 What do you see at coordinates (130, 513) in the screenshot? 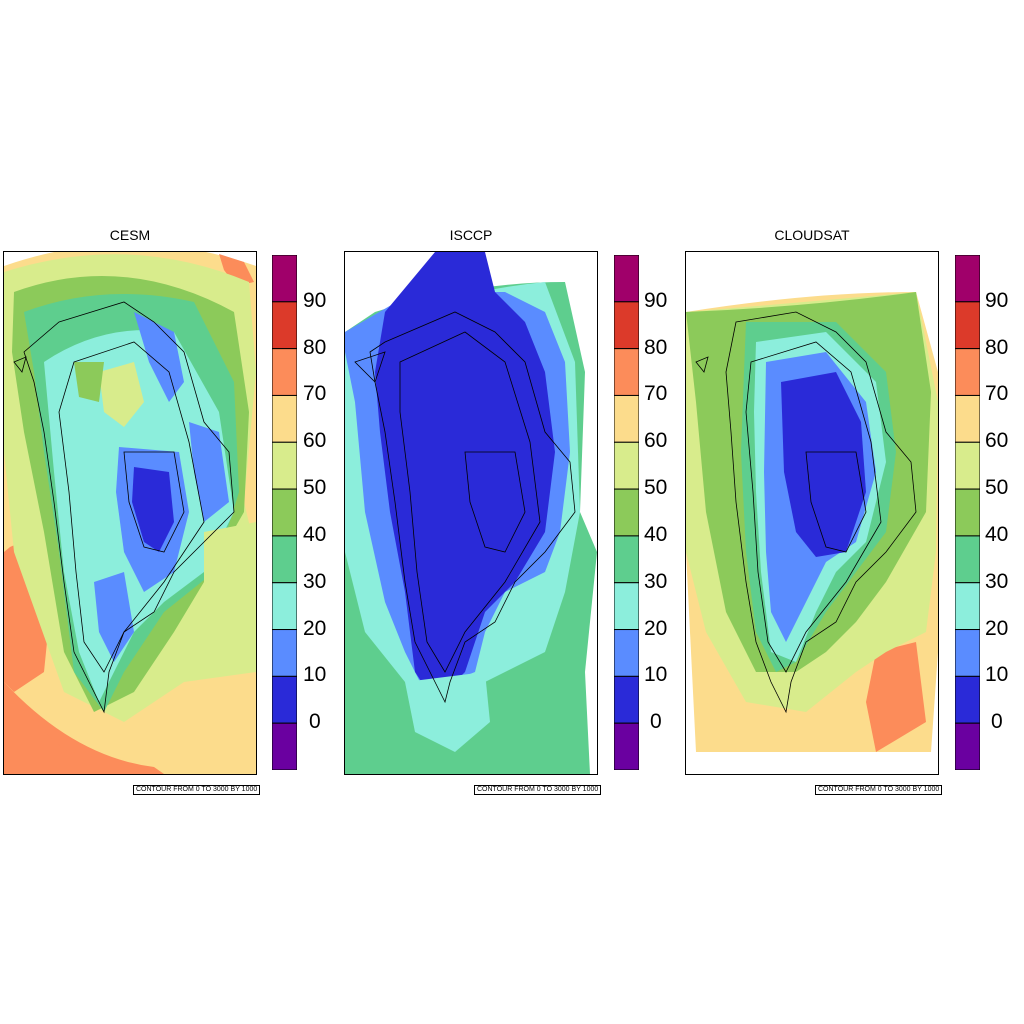
I see `map-cesm` at bounding box center [130, 513].